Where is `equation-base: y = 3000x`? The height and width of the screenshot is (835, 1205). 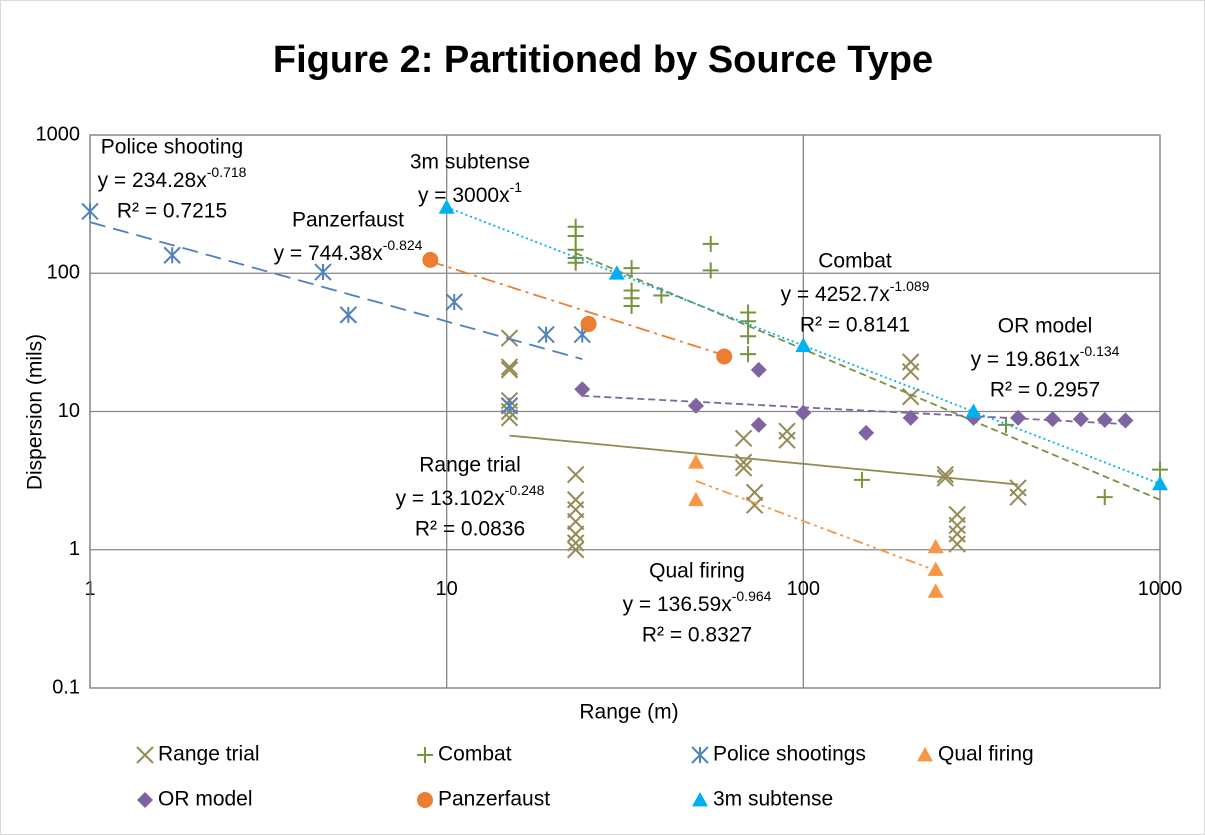 equation-base: y = 3000x is located at coordinates (464, 195).